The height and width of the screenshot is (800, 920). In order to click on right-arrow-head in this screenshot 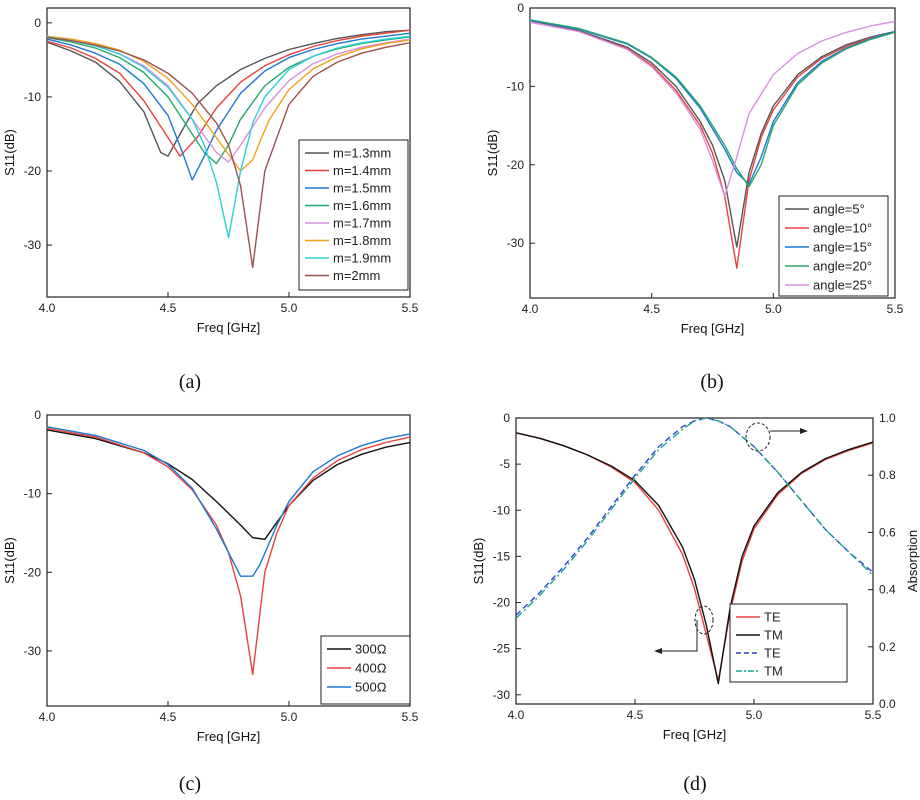, I will do `click(804, 431)`.